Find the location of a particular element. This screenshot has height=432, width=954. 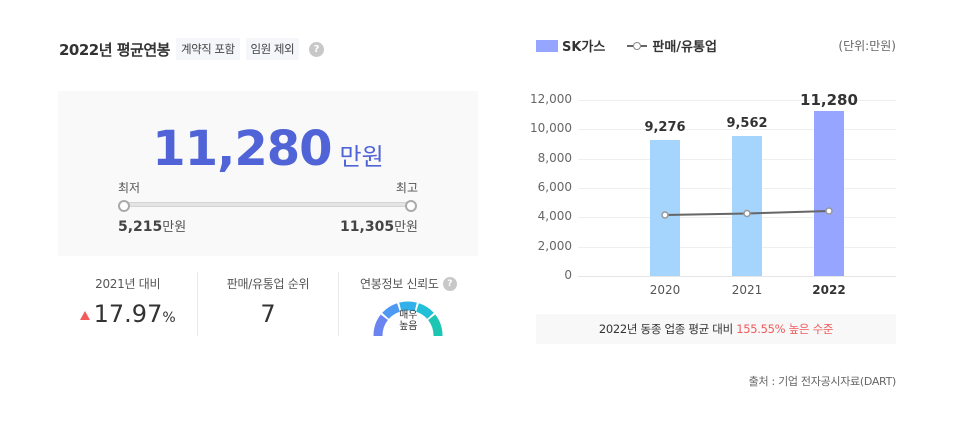

gauge-text-line1: 매우 is located at coordinates (408, 315).